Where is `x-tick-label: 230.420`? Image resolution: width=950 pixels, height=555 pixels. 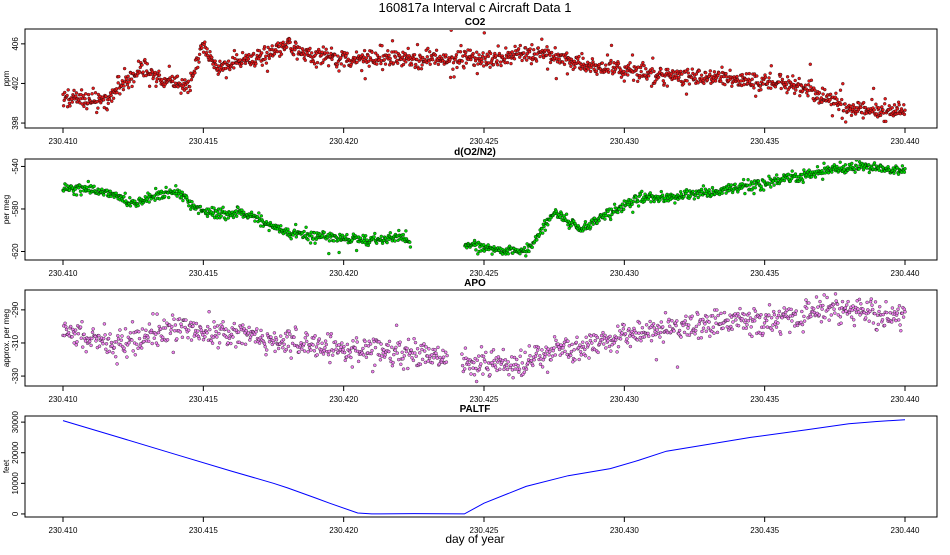
x-tick-label: 230.420 is located at coordinates (343, 273).